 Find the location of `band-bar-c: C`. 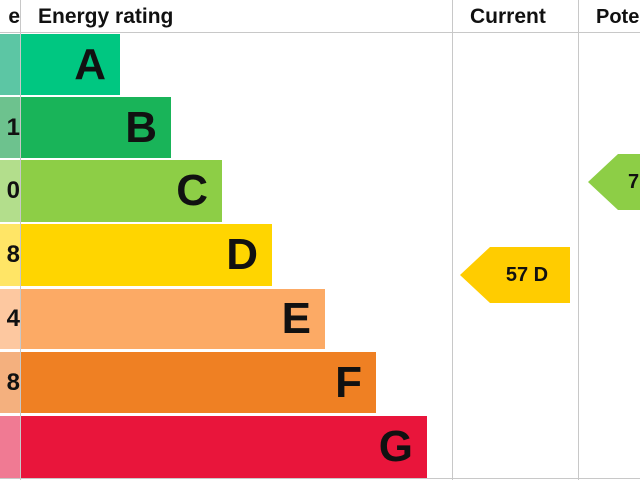

band-bar-c: C is located at coordinates (121, 191).